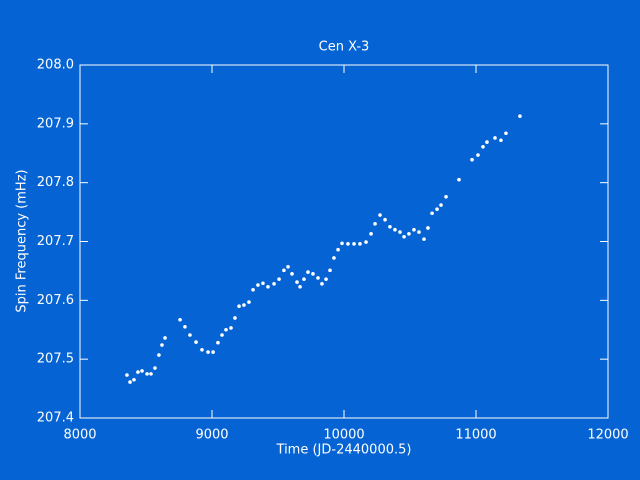 The image size is (640, 480). What do you see at coordinates (475, 435) in the screenshot?
I see `x-tick-label: 11000` at bounding box center [475, 435].